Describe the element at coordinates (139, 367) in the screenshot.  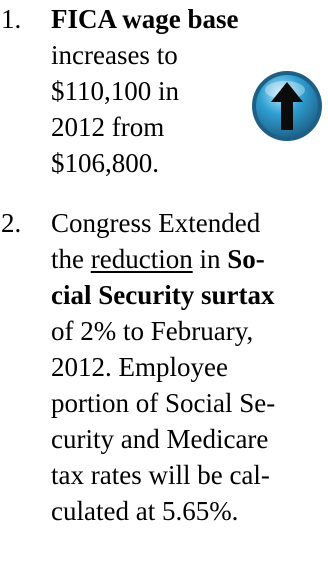
I see `list-line: 2012. Employee` at that location.